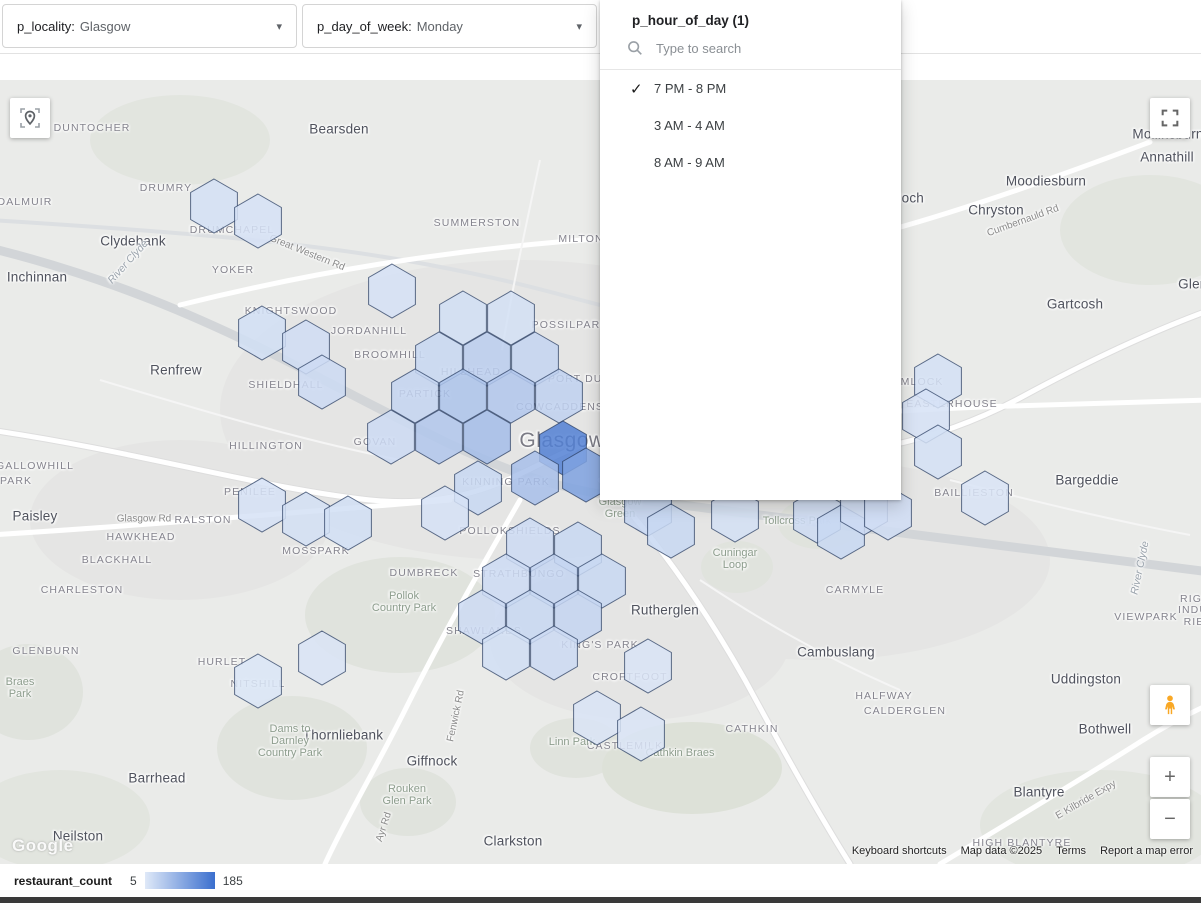  Describe the element at coordinates (600, 880) in the screenshot. I see `legend-bar: restaurant_count 5 185` at that location.